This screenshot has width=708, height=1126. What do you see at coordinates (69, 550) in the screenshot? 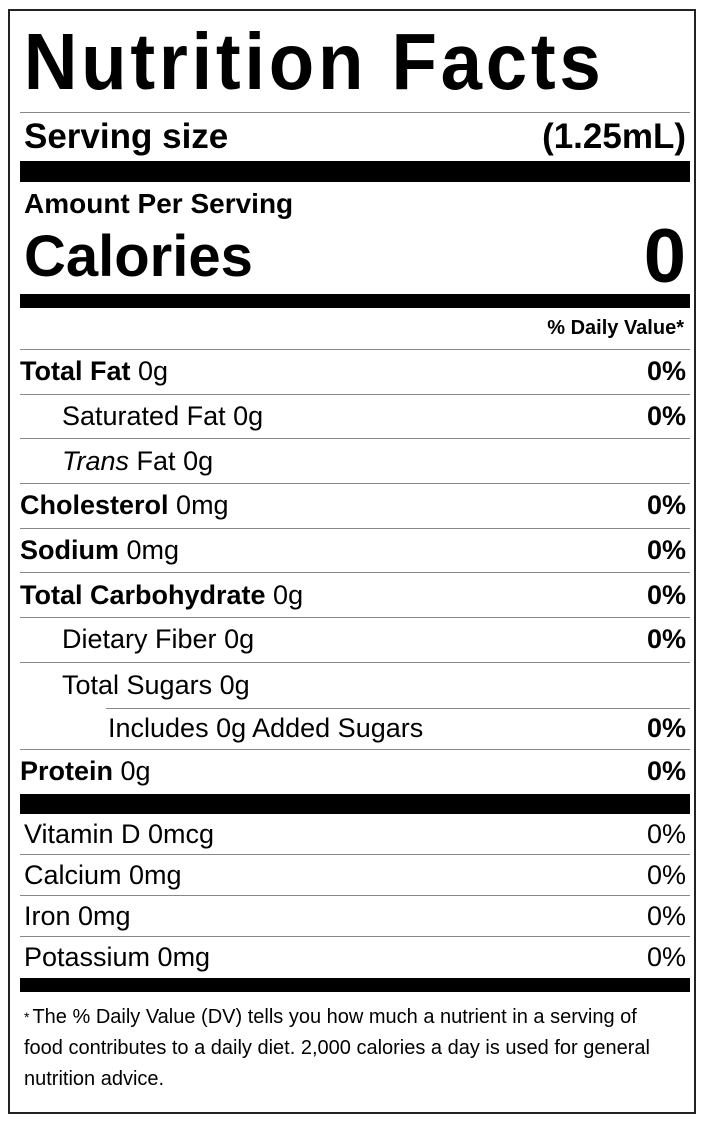
I see `nutrient-name: Sodium` at bounding box center [69, 550].